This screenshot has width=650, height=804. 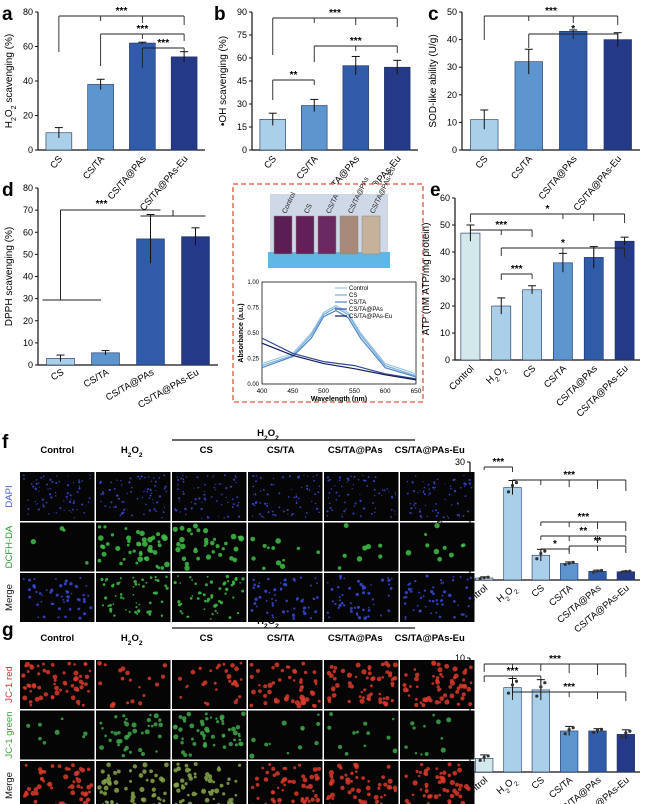 I want to click on x-tick-label: CS, so click(x=56, y=162).